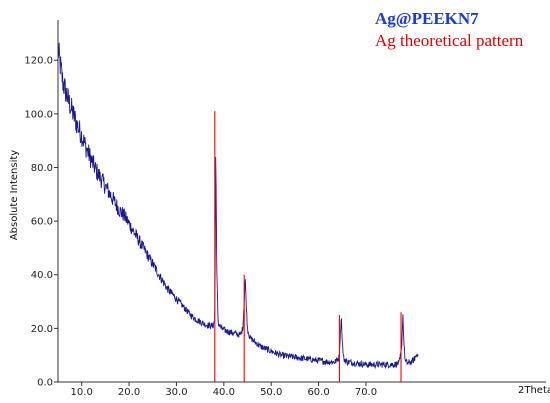 Image resolution: width=550 pixels, height=403 pixels. What do you see at coordinates (82, 392) in the screenshot?
I see `x-tick-label-0: 10.0` at bounding box center [82, 392].